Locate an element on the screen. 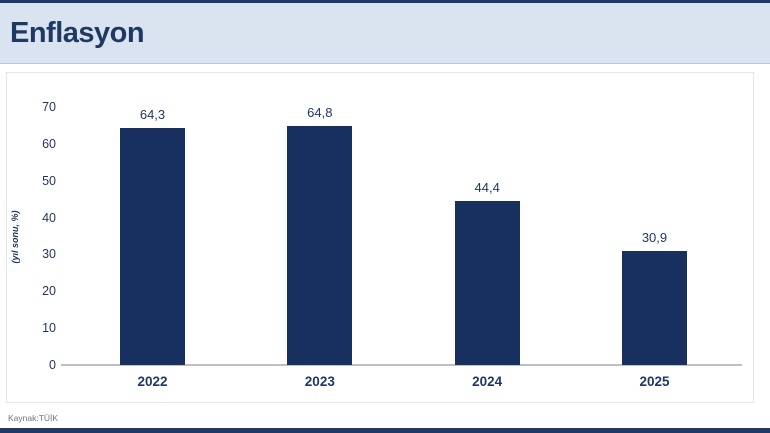 Image resolution: width=770 pixels, height=433 pixels. top-accent-line is located at coordinates (385, 1).